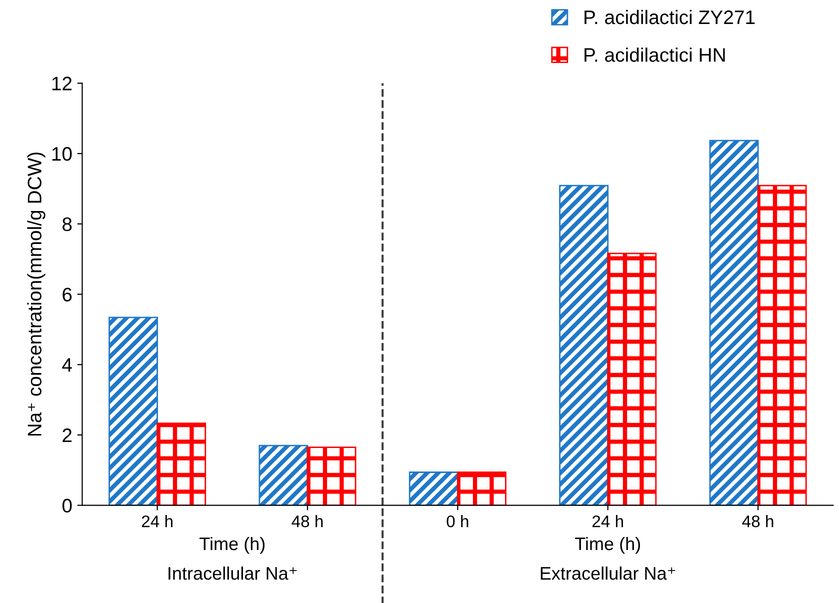 This screenshot has height=603, width=839. What do you see at coordinates (232, 545) in the screenshot?
I see `x-axis-title: Time (h)` at bounding box center [232, 545].